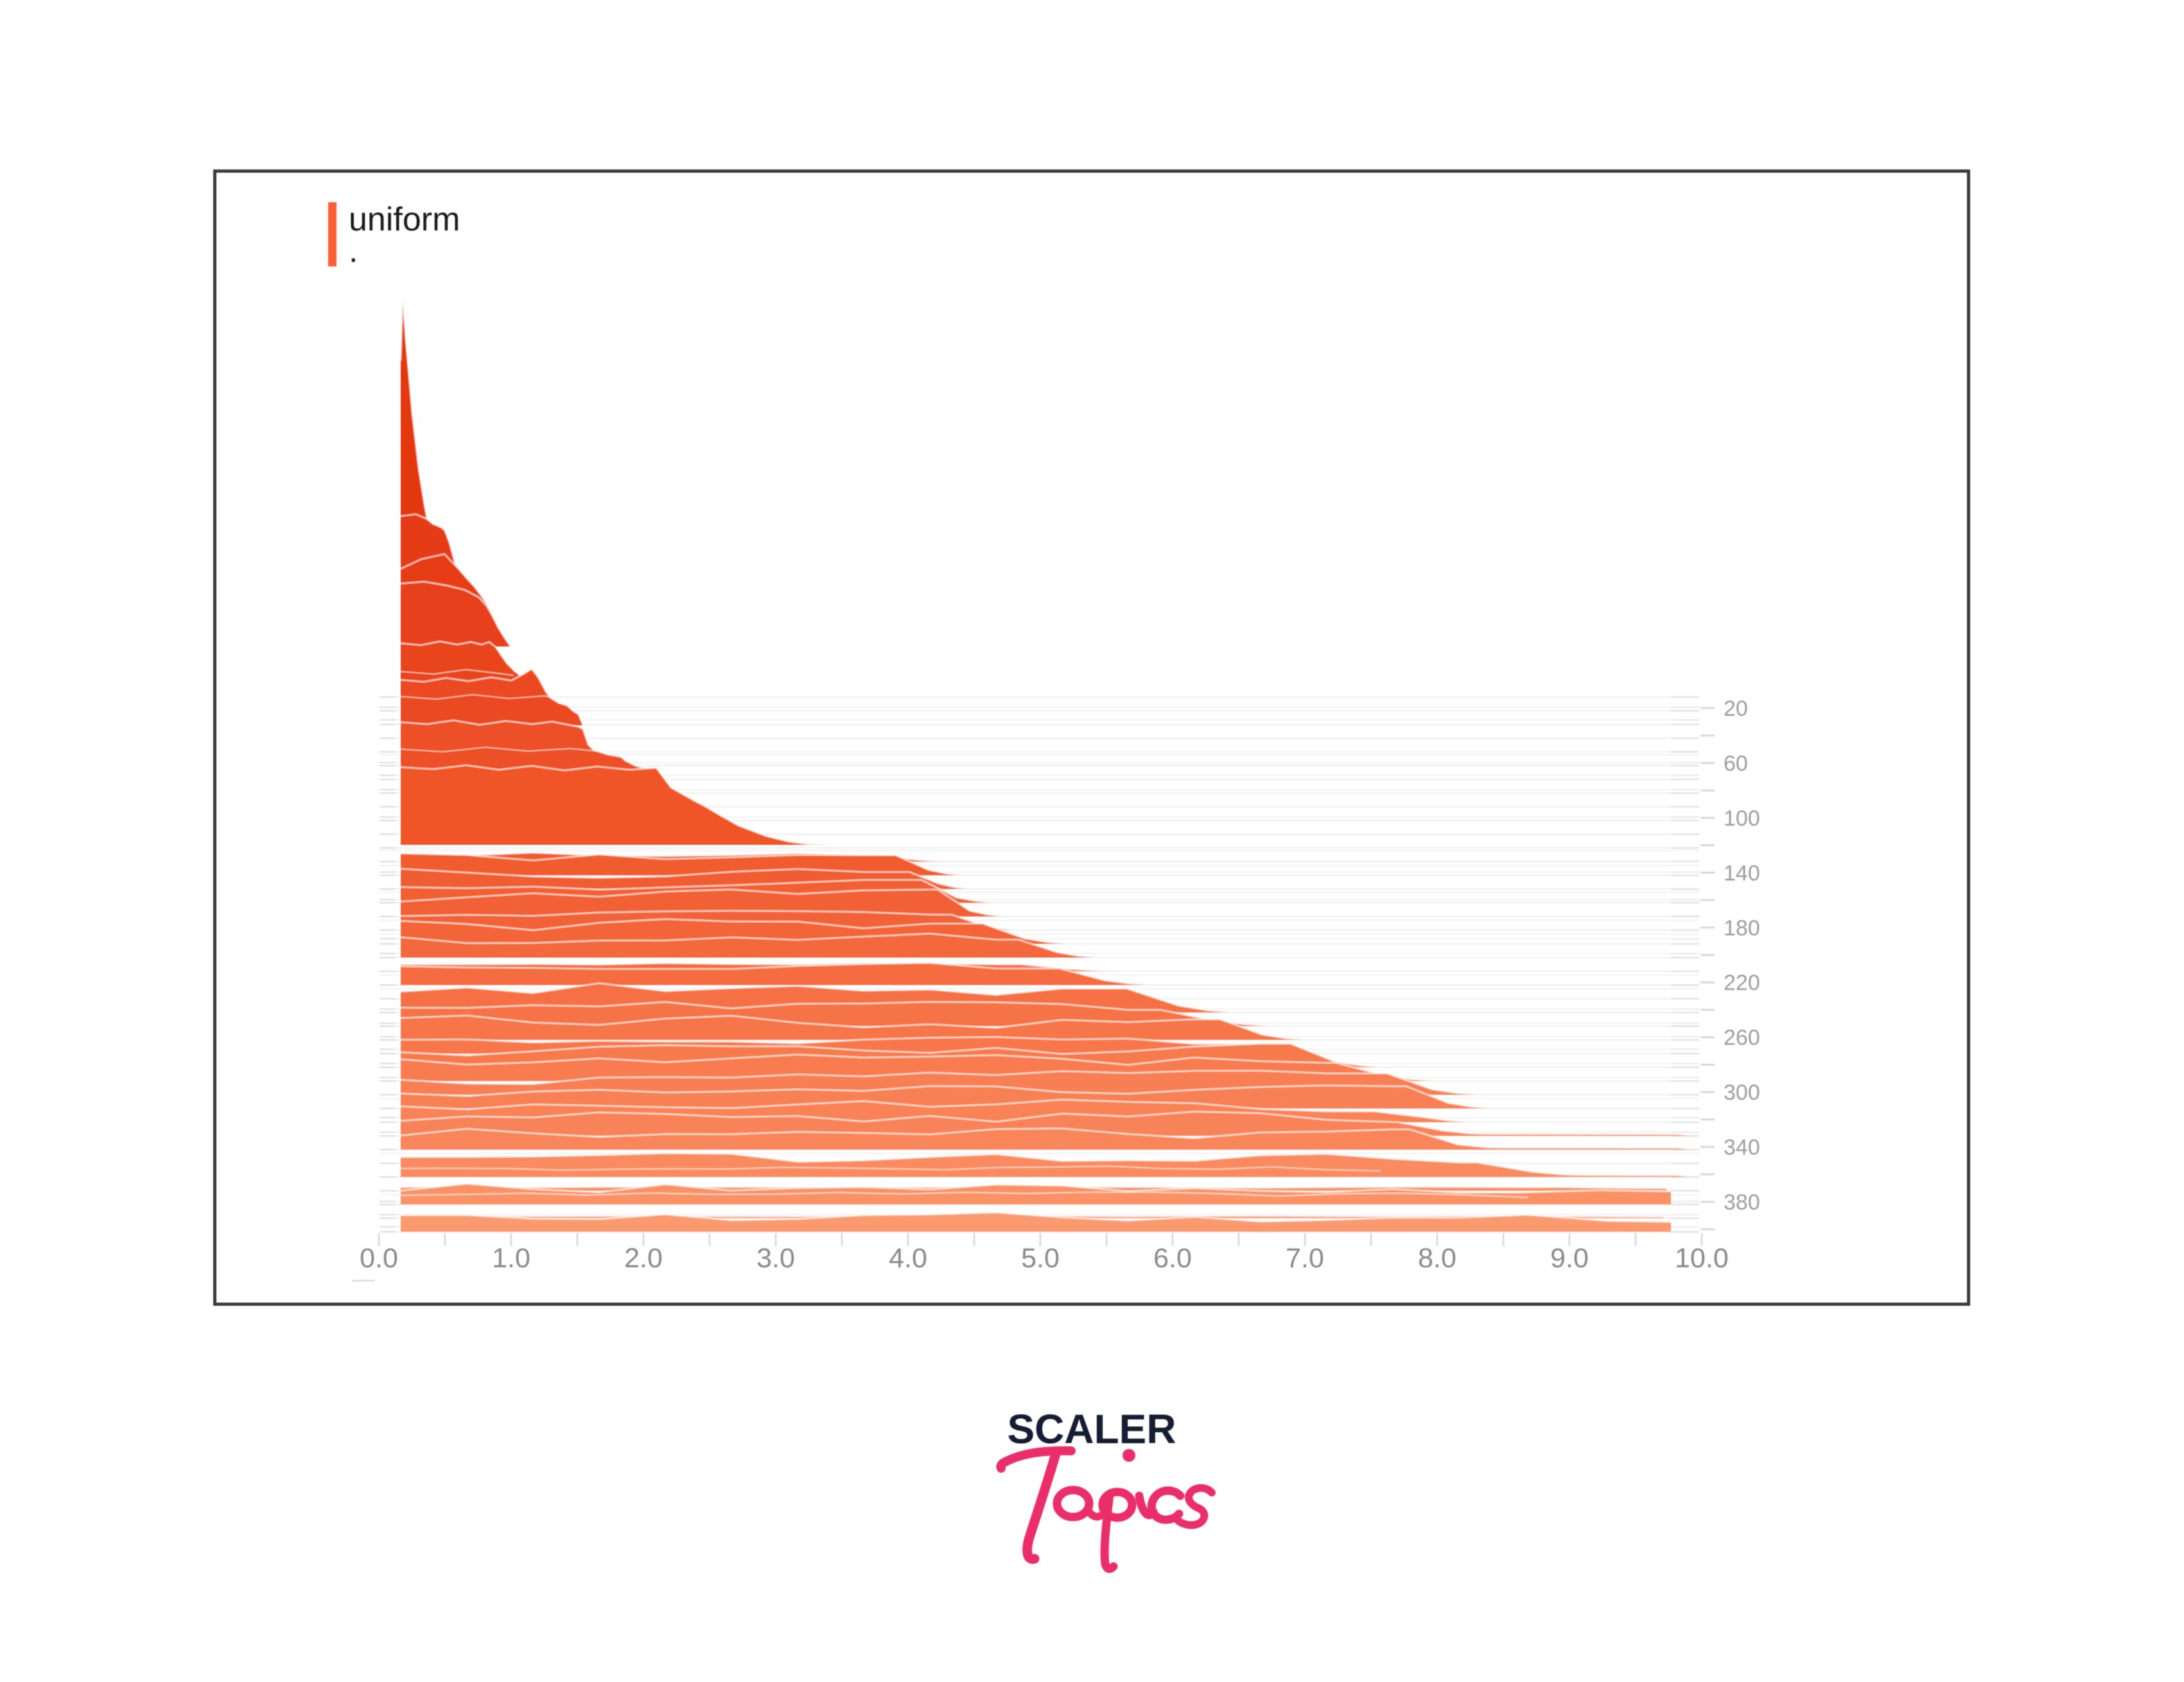 This screenshot has width=2184, height=1682. What do you see at coordinates (1742, 1092) in the screenshot?
I see `svg-text: 300` at bounding box center [1742, 1092].